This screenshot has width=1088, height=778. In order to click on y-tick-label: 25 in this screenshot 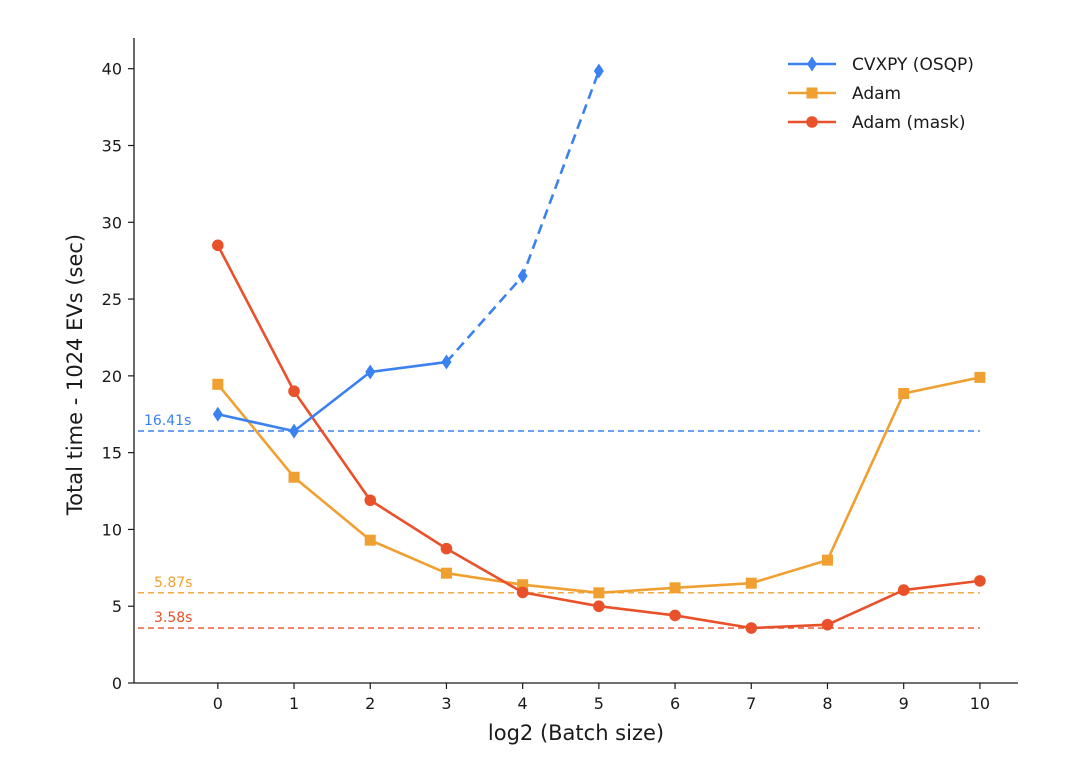, I will do `click(112, 299)`.